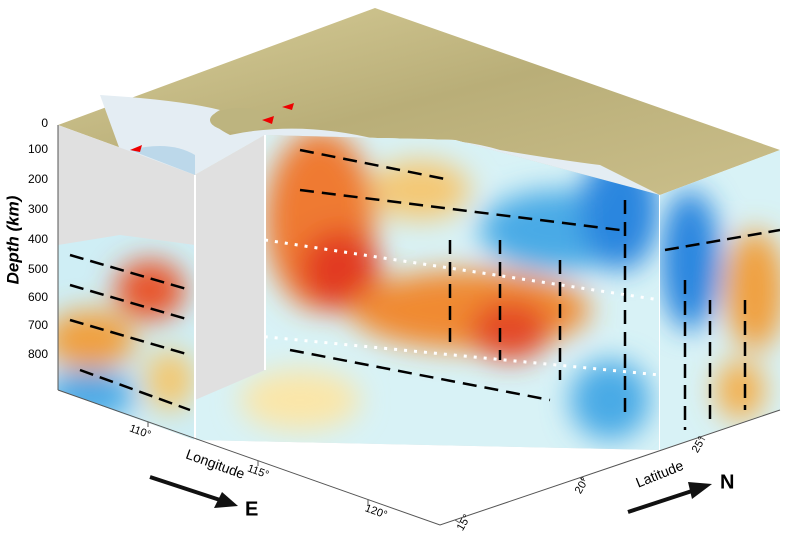  I want to click on longitude-tick-label: 110°, so click(140, 432).